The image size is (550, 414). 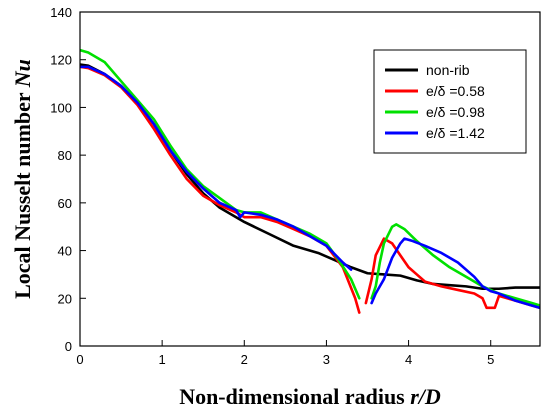 I want to click on y-axis-title-text: Local Nusselt number, so click(x=22, y=195).